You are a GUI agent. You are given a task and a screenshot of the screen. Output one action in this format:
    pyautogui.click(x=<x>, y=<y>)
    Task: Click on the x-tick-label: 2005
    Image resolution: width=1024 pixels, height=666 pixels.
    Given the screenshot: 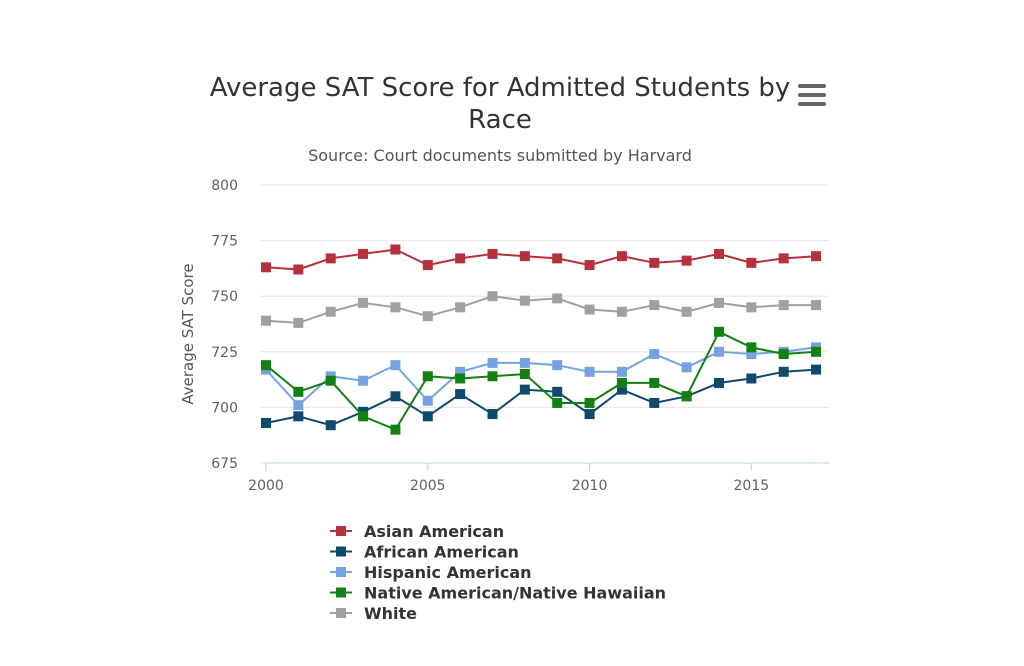 What is the action you would take?
    pyautogui.click(x=428, y=486)
    